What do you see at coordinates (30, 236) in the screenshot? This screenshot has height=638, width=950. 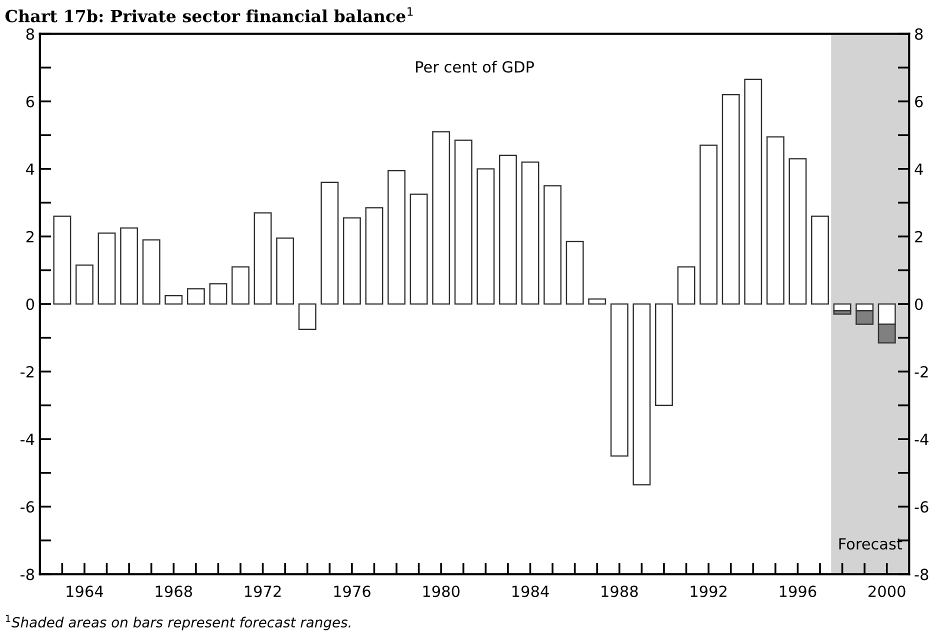 I see `y-tick-label: 2` at bounding box center [30, 236].